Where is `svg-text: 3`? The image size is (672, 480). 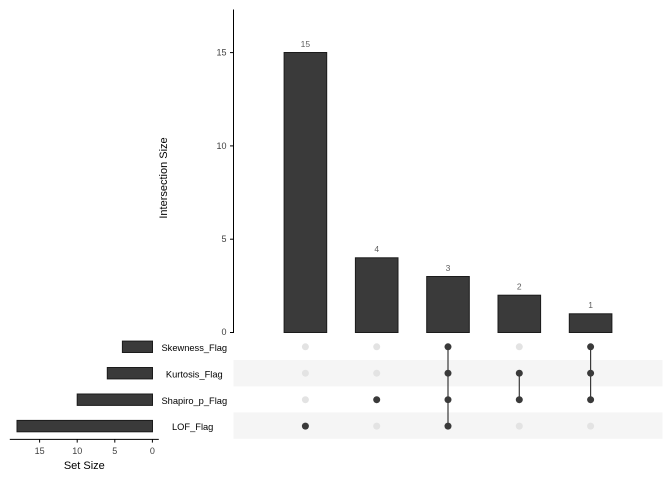 svg-text: 3 is located at coordinates (448, 268).